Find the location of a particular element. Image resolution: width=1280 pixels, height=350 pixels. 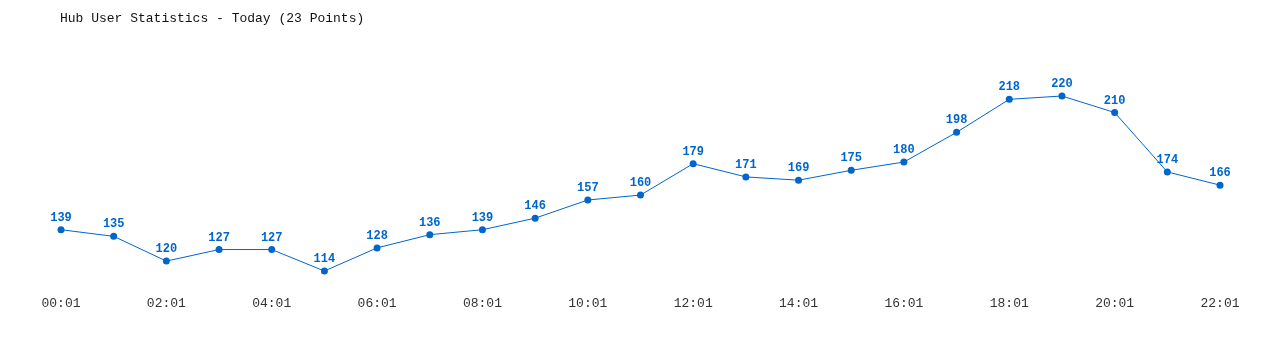

data-label: 218 is located at coordinates (1009, 87).